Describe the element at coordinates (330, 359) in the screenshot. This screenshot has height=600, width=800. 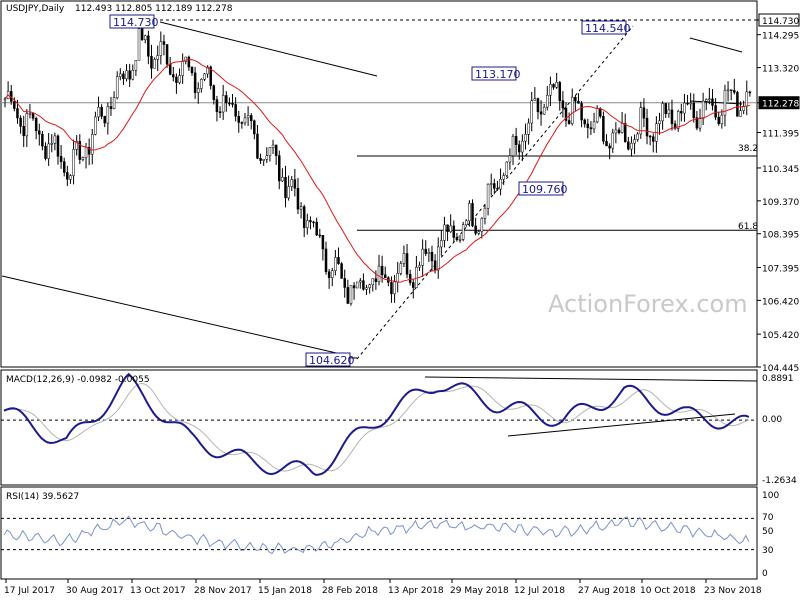
I see `low-annotation-2: 104.620` at that location.